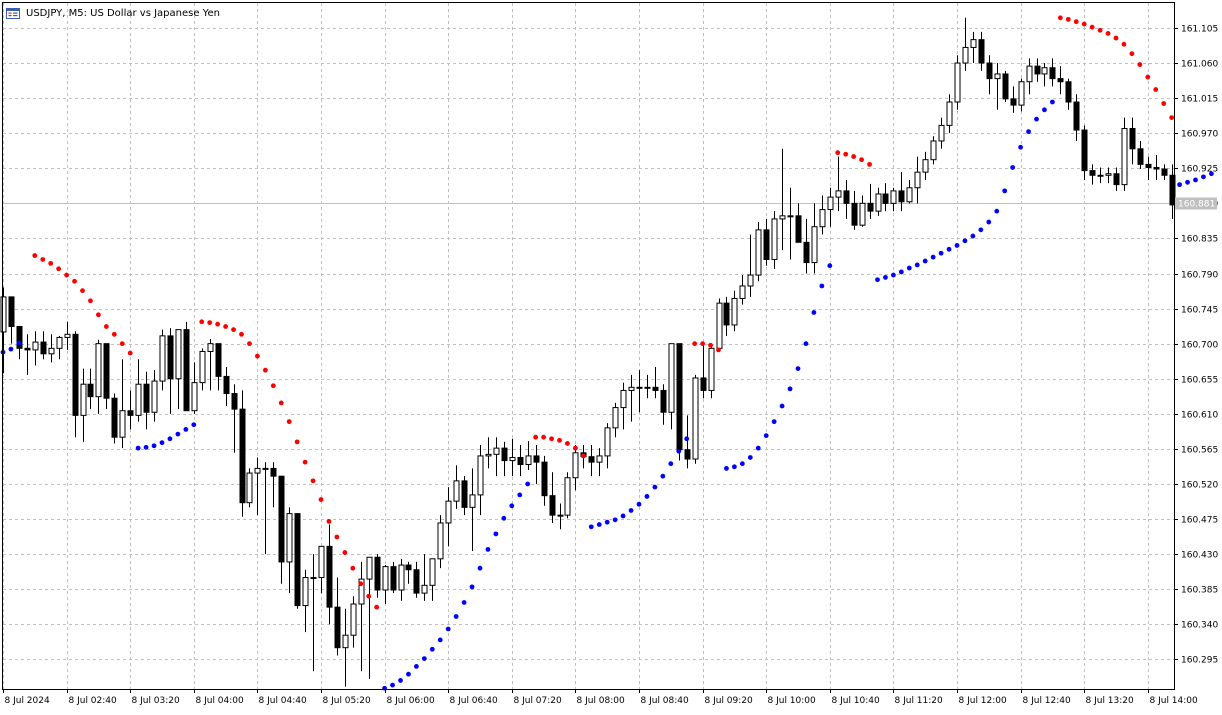 Image resolution: width=1222 pixels, height=715 pixels. Describe the element at coordinates (1174, 701) in the screenshot. I see `time-tick-label: 8 Jul 14:00` at that location.